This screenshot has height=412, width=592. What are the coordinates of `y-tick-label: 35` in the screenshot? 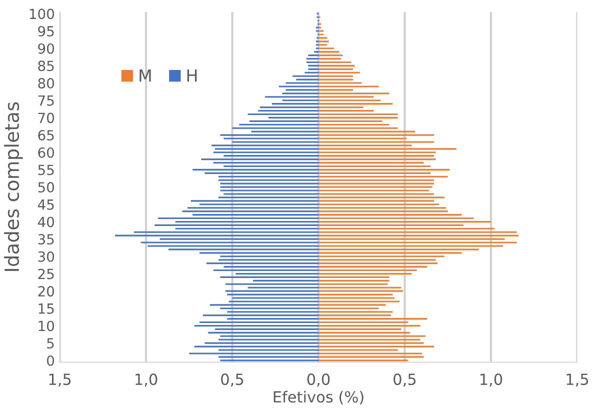 It's located at (46, 239).